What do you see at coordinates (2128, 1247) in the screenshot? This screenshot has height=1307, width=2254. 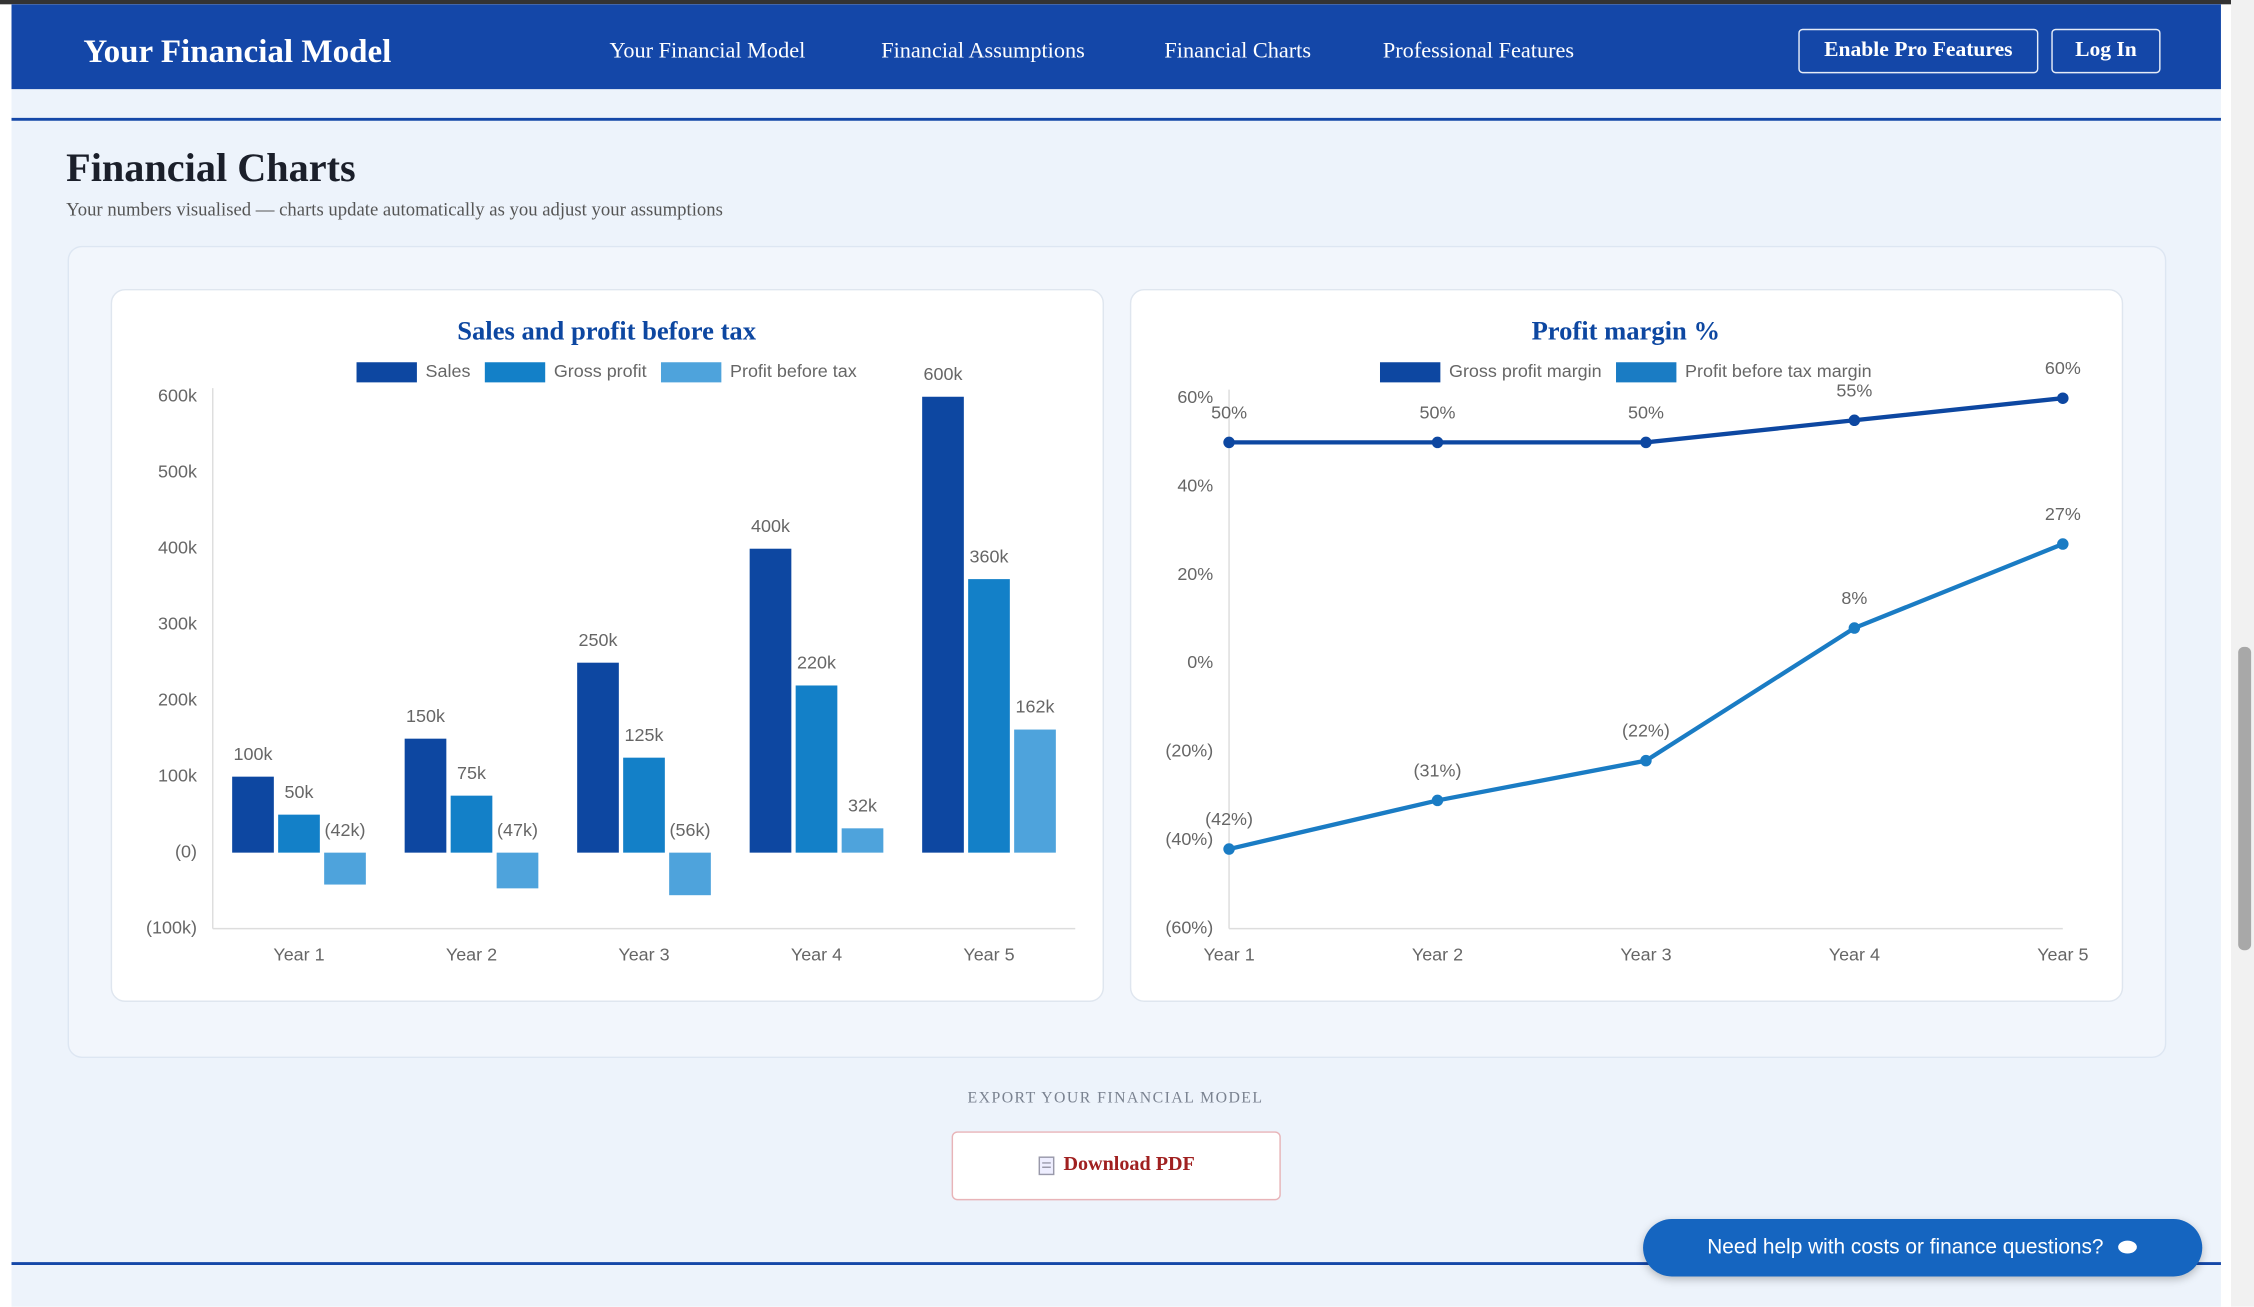 I see `chat-icon` at bounding box center [2128, 1247].